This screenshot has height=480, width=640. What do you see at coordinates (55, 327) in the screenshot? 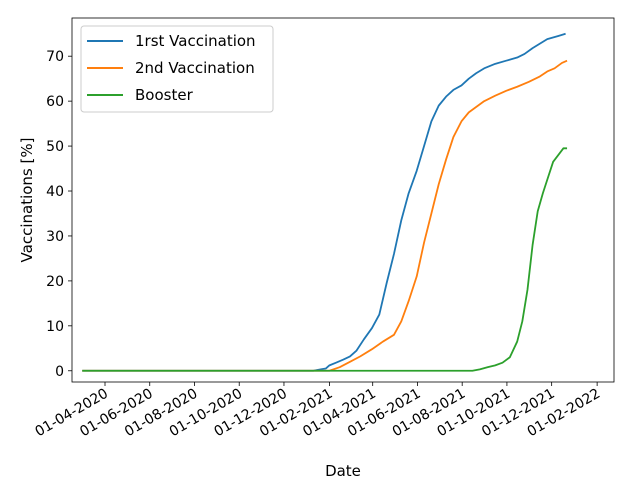
I see `y-tick-label: 10` at bounding box center [55, 327].